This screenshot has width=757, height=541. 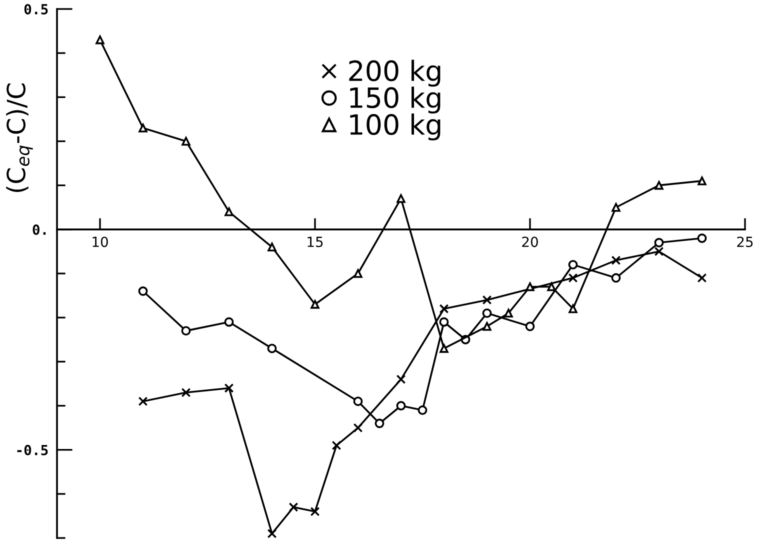 I want to click on y-axis-title: (C$_{eq}$-C)/C, so click(x=19, y=137).